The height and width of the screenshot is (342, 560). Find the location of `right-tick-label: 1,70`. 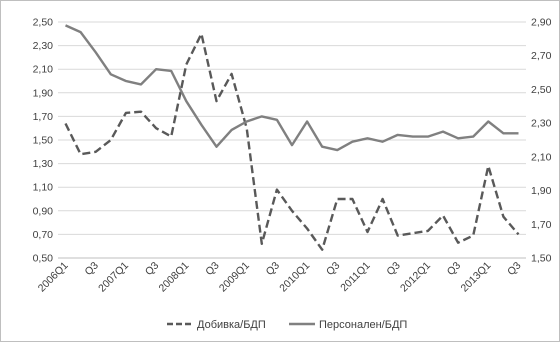

right-tick-label: 1,70 is located at coordinates (541, 225).